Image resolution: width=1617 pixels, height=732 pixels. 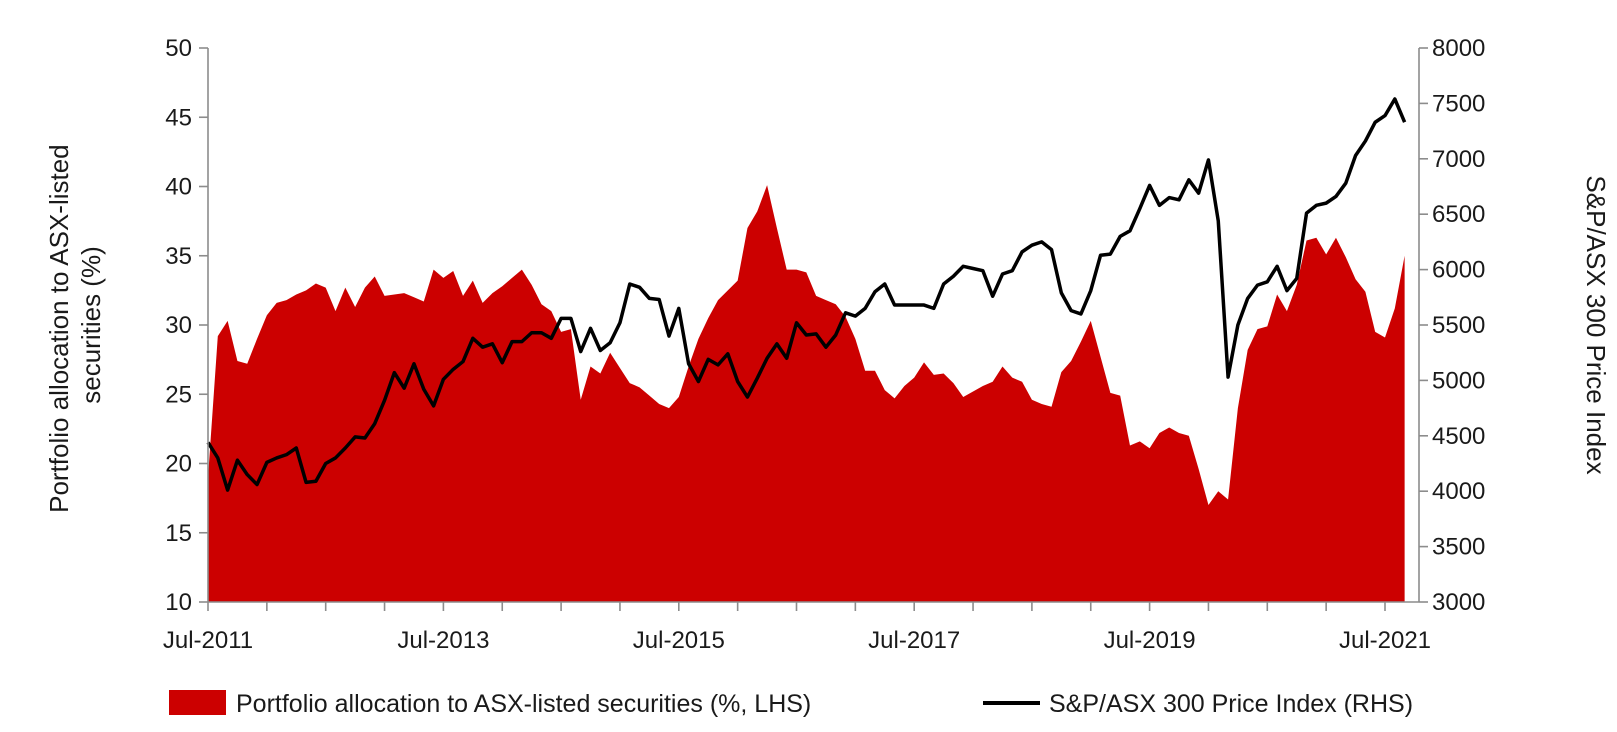 I want to click on right-tick-label: 8000, so click(x=1458, y=48).